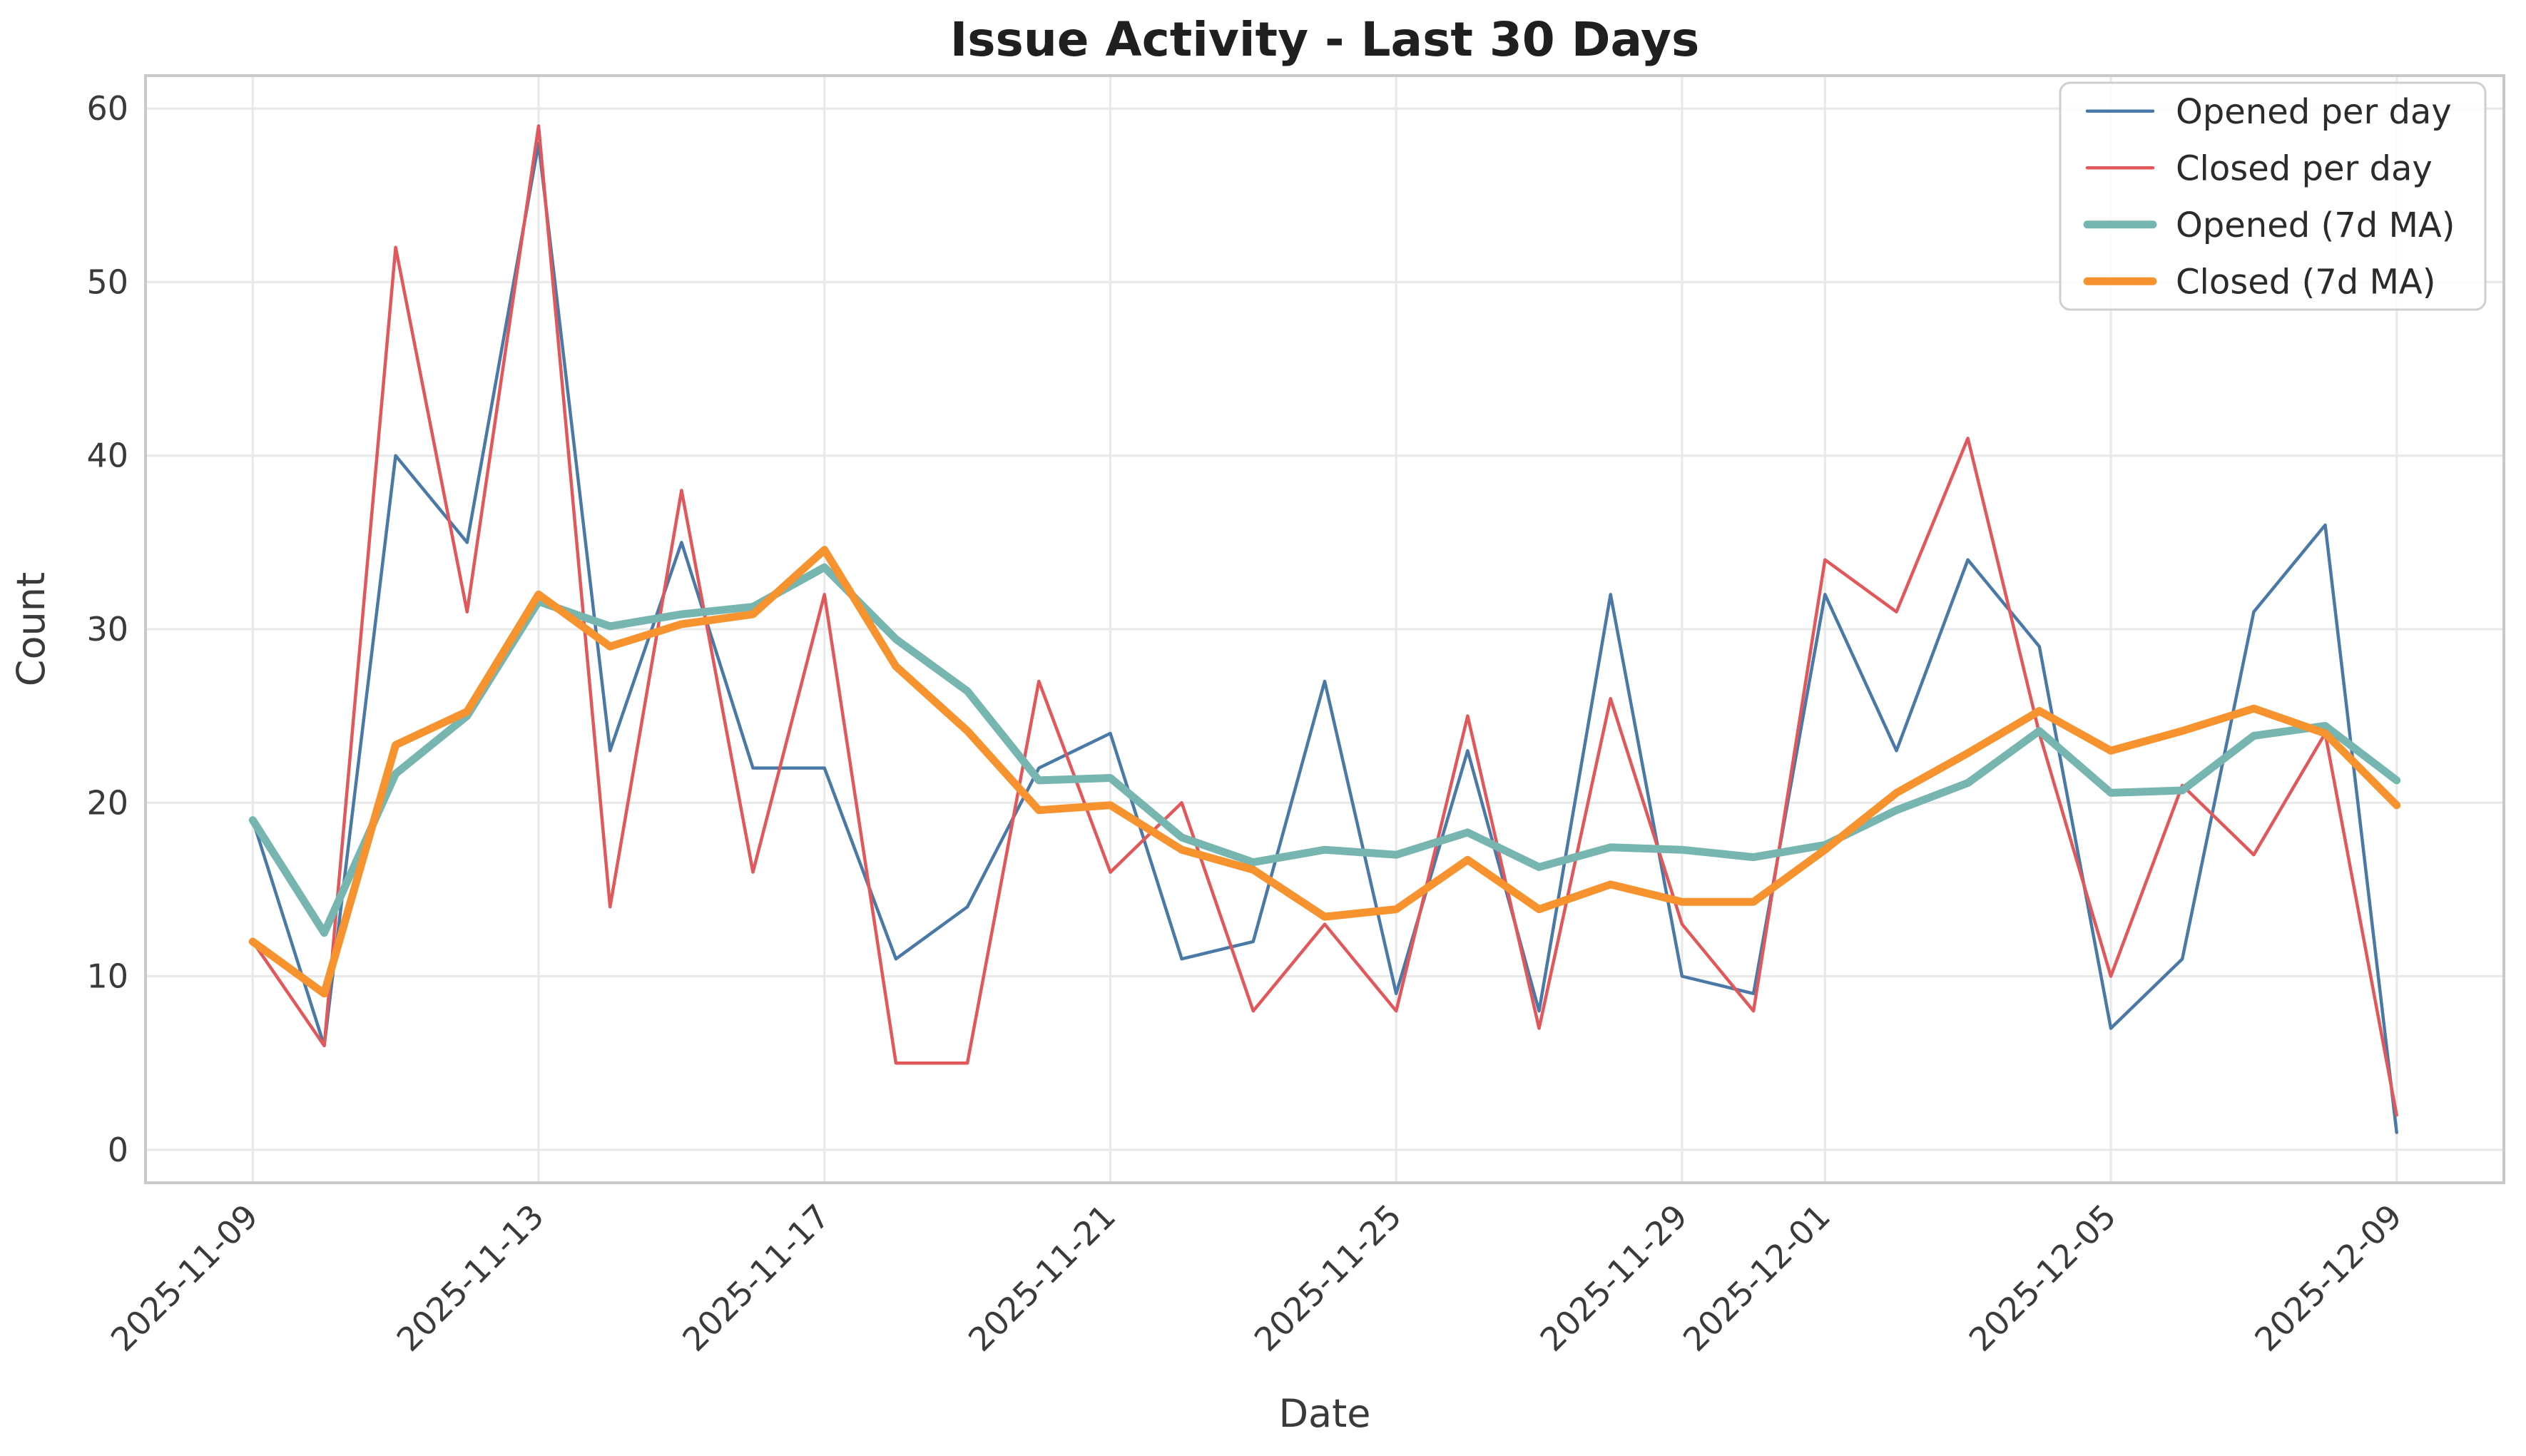  I want to click on x-tick-label: 2025-12-05, so click(2043, 1278).